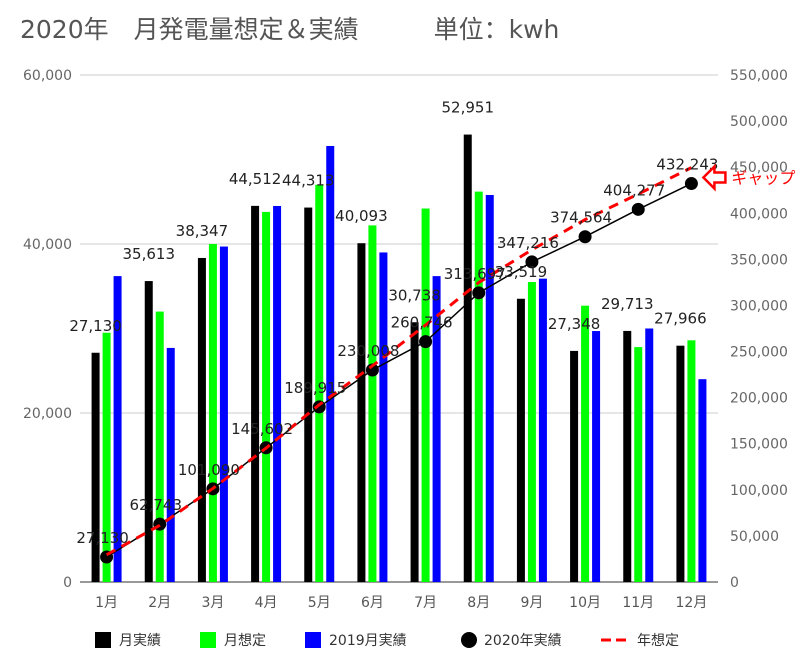 The image size is (810, 667). What do you see at coordinates (47, 245) in the screenshot?
I see `left-axis-tick-label: 40,000` at bounding box center [47, 245].